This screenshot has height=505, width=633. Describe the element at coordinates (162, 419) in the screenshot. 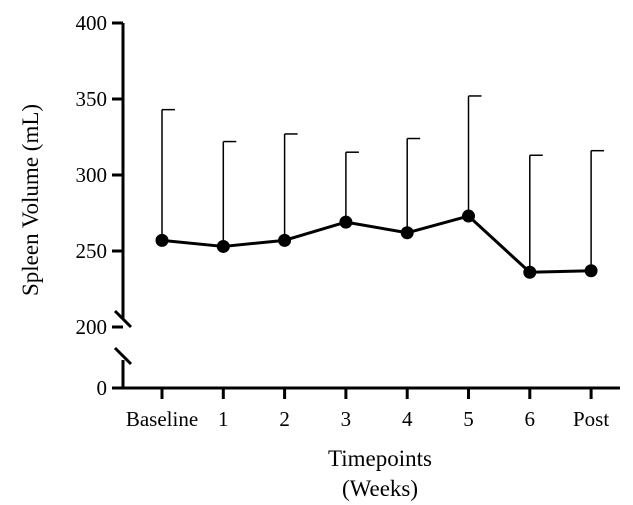

I see `x-tick-label: Baseline` at that location.